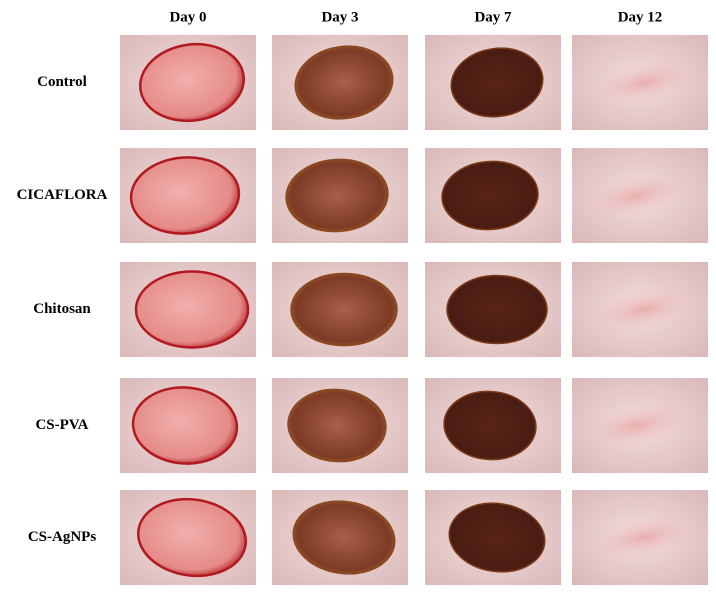 The height and width of the screenshot is (595, 716). What do you see at coordinates (62, 309) in the screenshot?
I see `row-label: Chitosan` at bounding box center [62, 309].